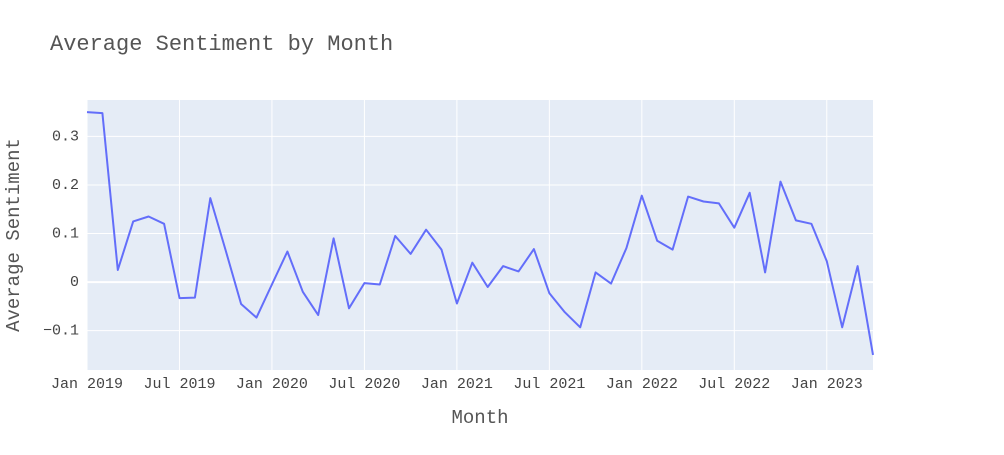  What do you see at coordinates (65, 234) in the screenshot?
I see `y-tick-label: 0.1` at bounding box center [65, 234].